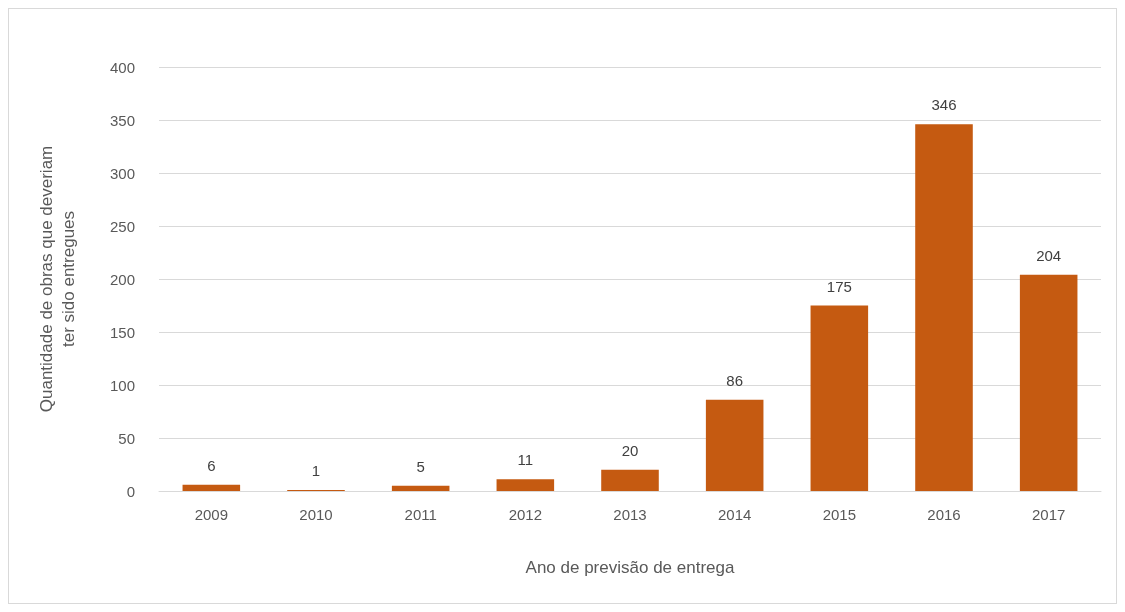 The image size is (1125, 612). What do you see at coordinates (130, 491) in the screenshot?
I see `y-tick-label: 0` at bounding box center [130, 491].